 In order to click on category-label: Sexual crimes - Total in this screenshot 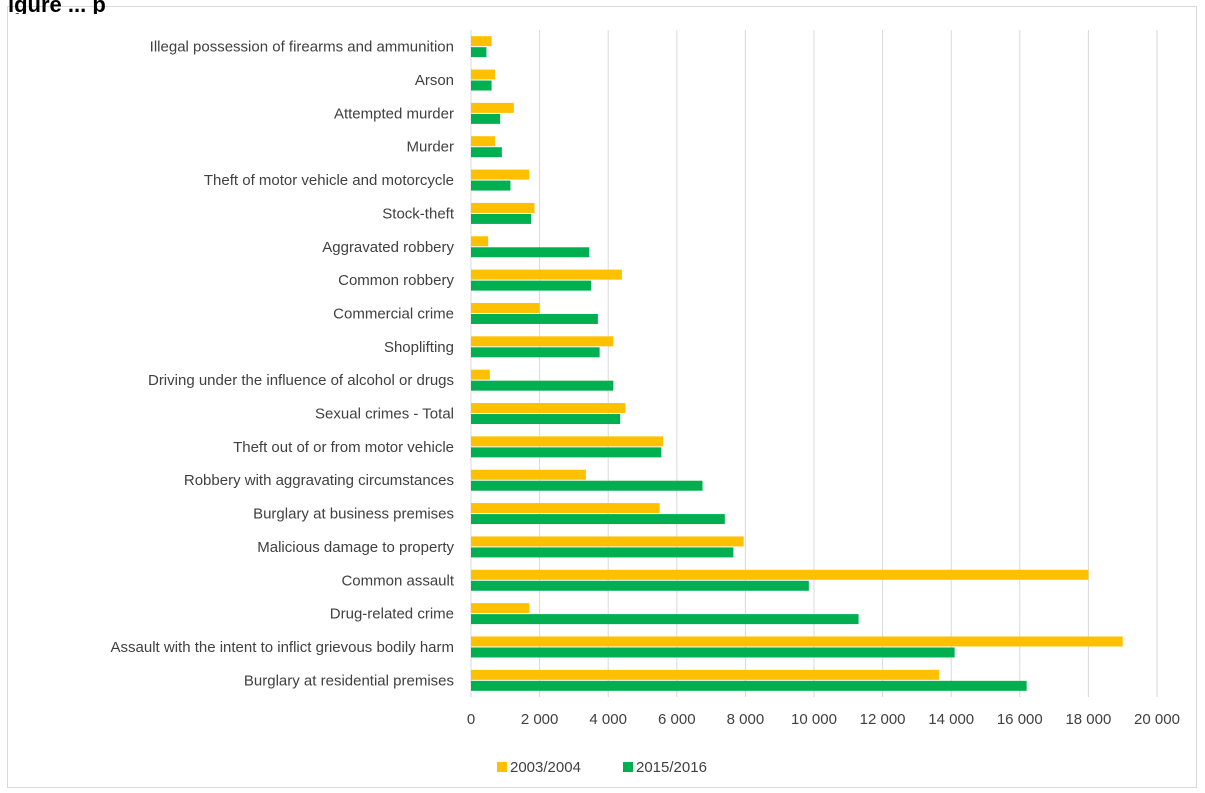, I will do `click(384, 414)`.